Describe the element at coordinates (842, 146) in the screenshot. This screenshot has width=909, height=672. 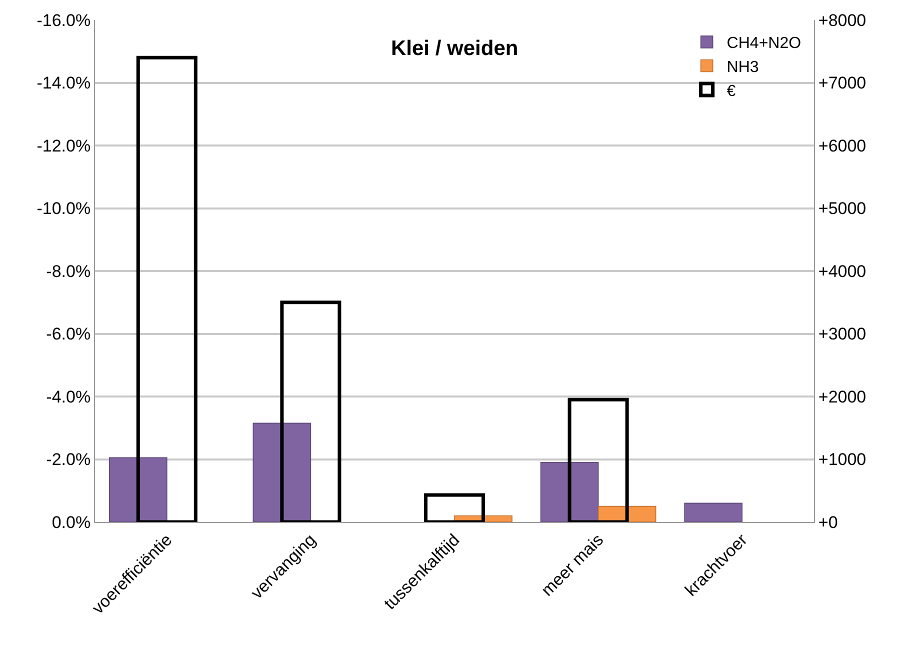
I see `y2-tick-label: +6000` at that location.